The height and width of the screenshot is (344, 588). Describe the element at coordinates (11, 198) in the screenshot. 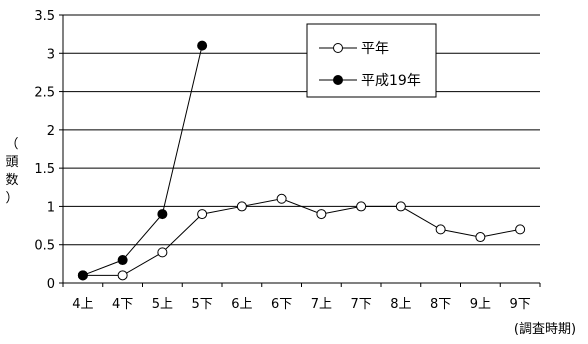

I see `y-axis-label-glyph: ）` at that location.